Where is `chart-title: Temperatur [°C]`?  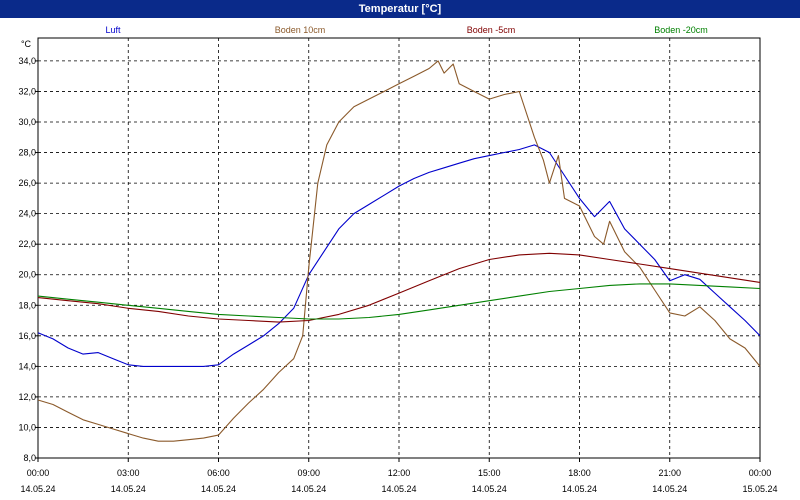 chart-title: Temperatur [°C] is located at coordinates (400, 9).